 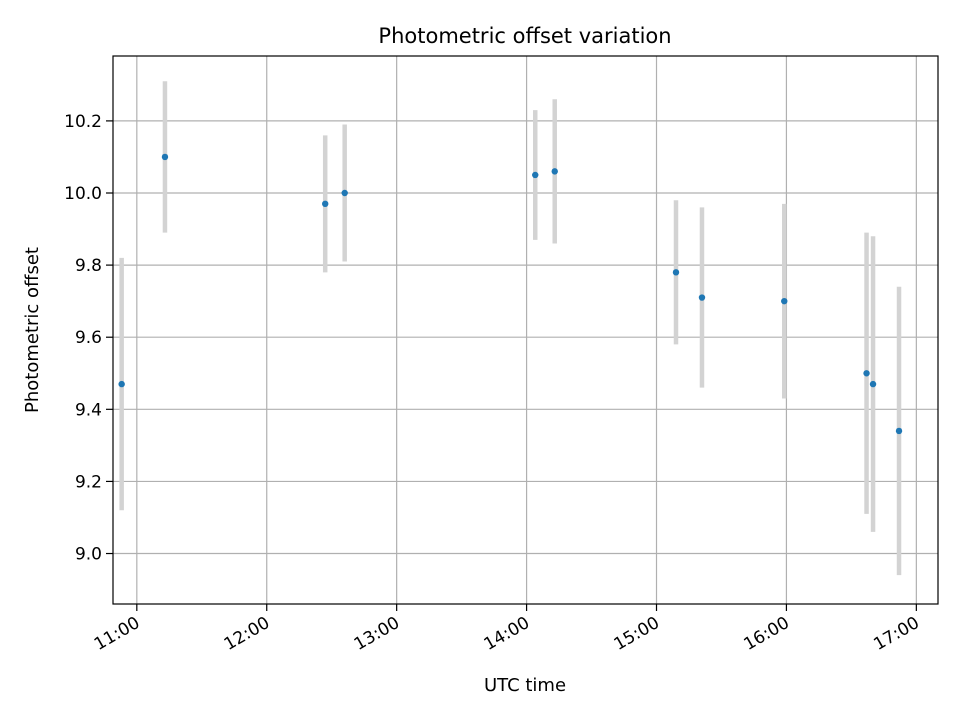 I want to click on y-axis-label: Photometric offset, so click(x=32, y=330).